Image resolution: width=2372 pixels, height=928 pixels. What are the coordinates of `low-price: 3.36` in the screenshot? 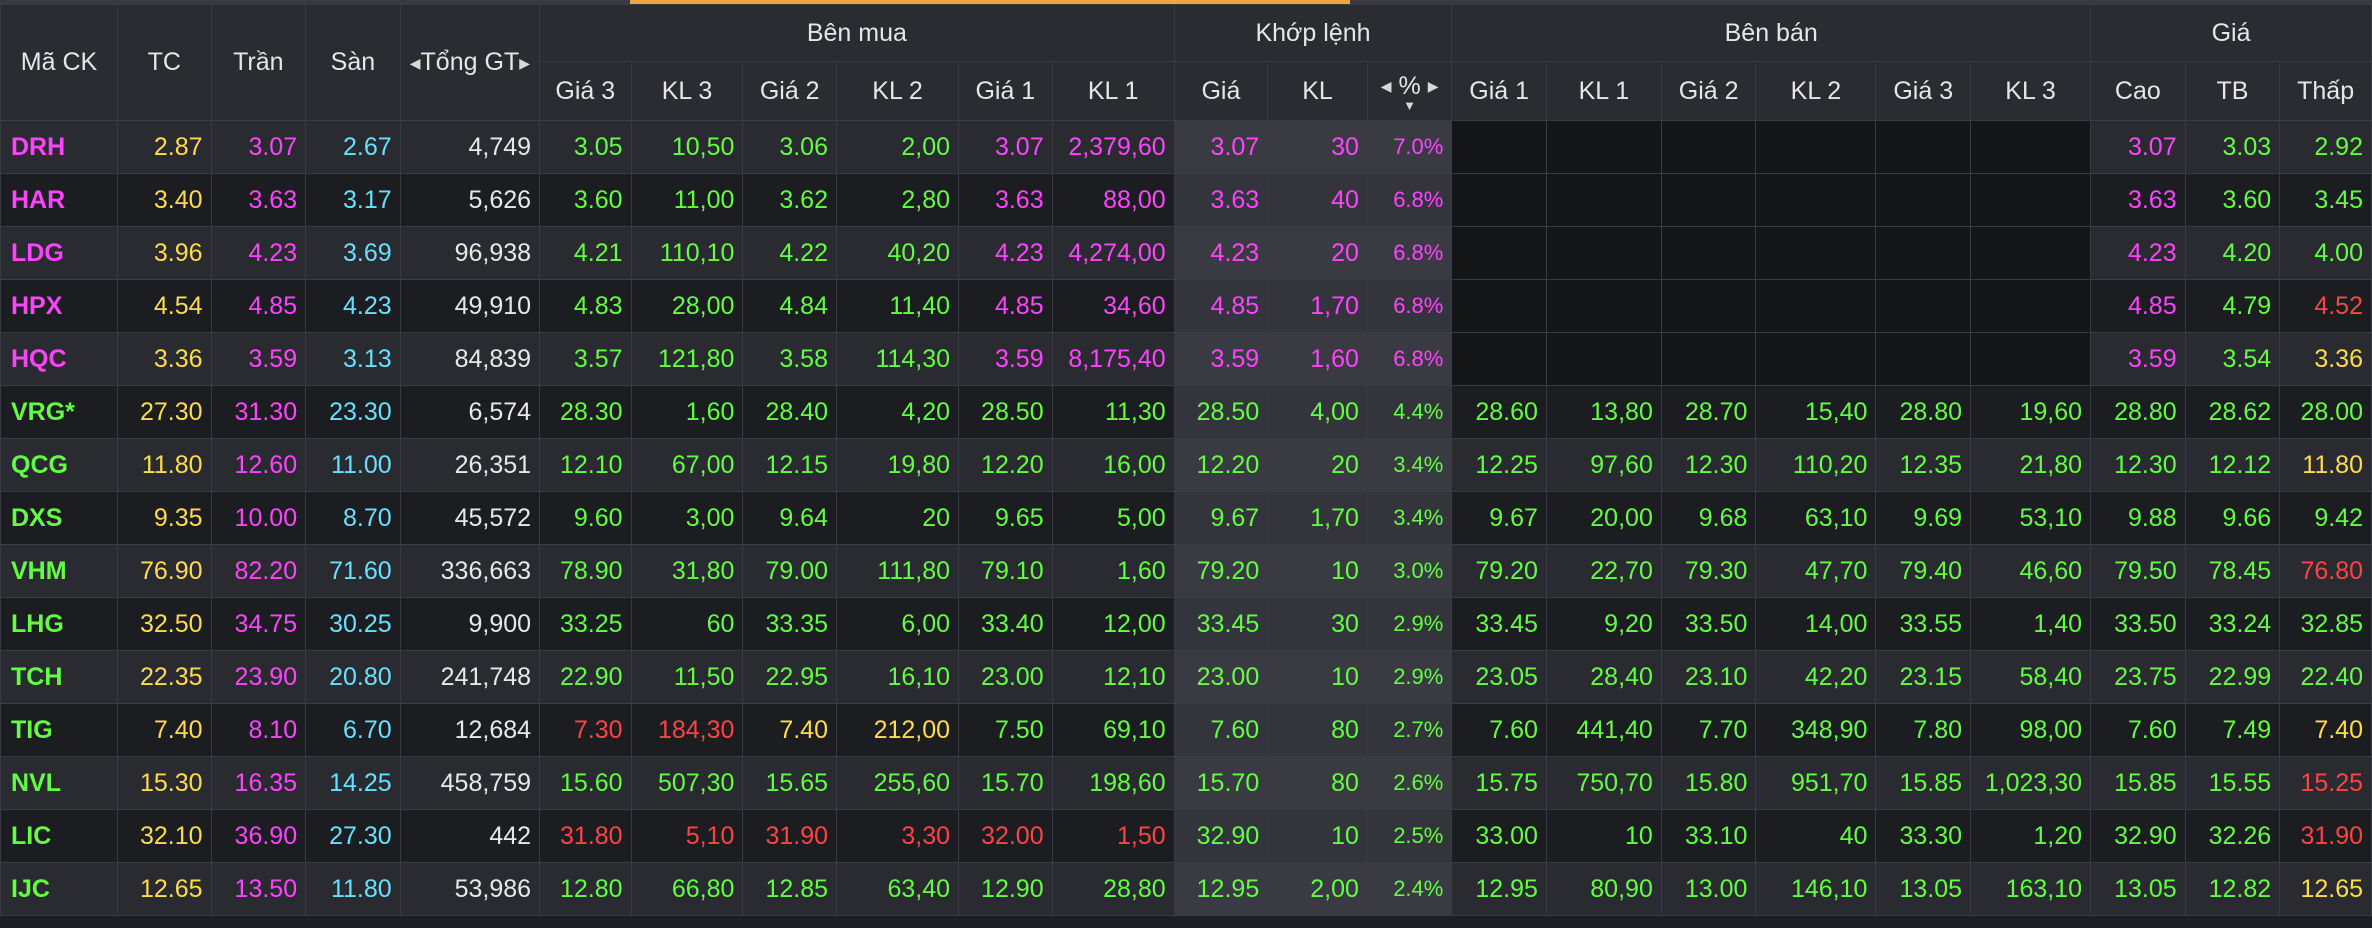 It's located at (2325, 359).